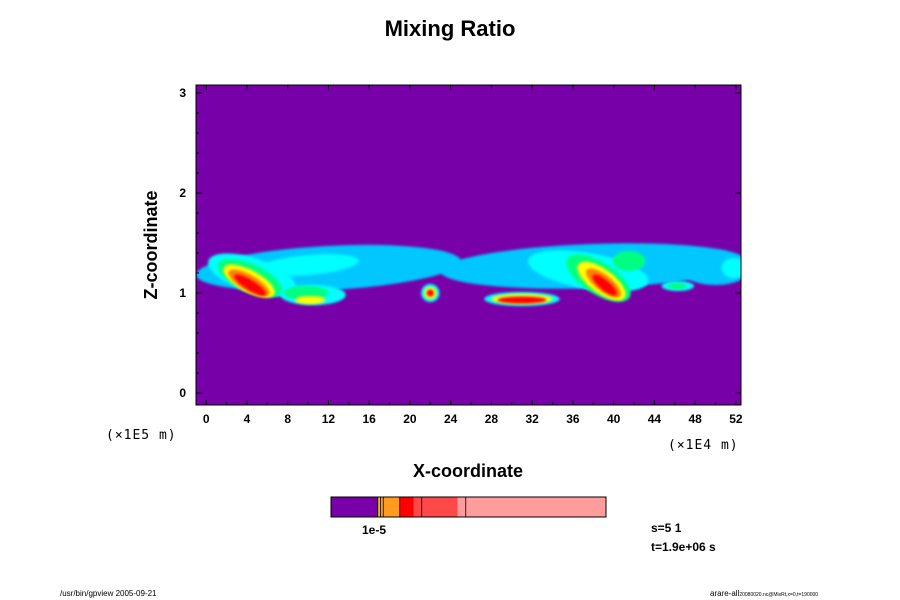 Image resolution: width=900 pixels, height=600 pixels. Describe the element at coordinates (182, 193) in the screenshot. I see `y-tick-label: 2` at that location.